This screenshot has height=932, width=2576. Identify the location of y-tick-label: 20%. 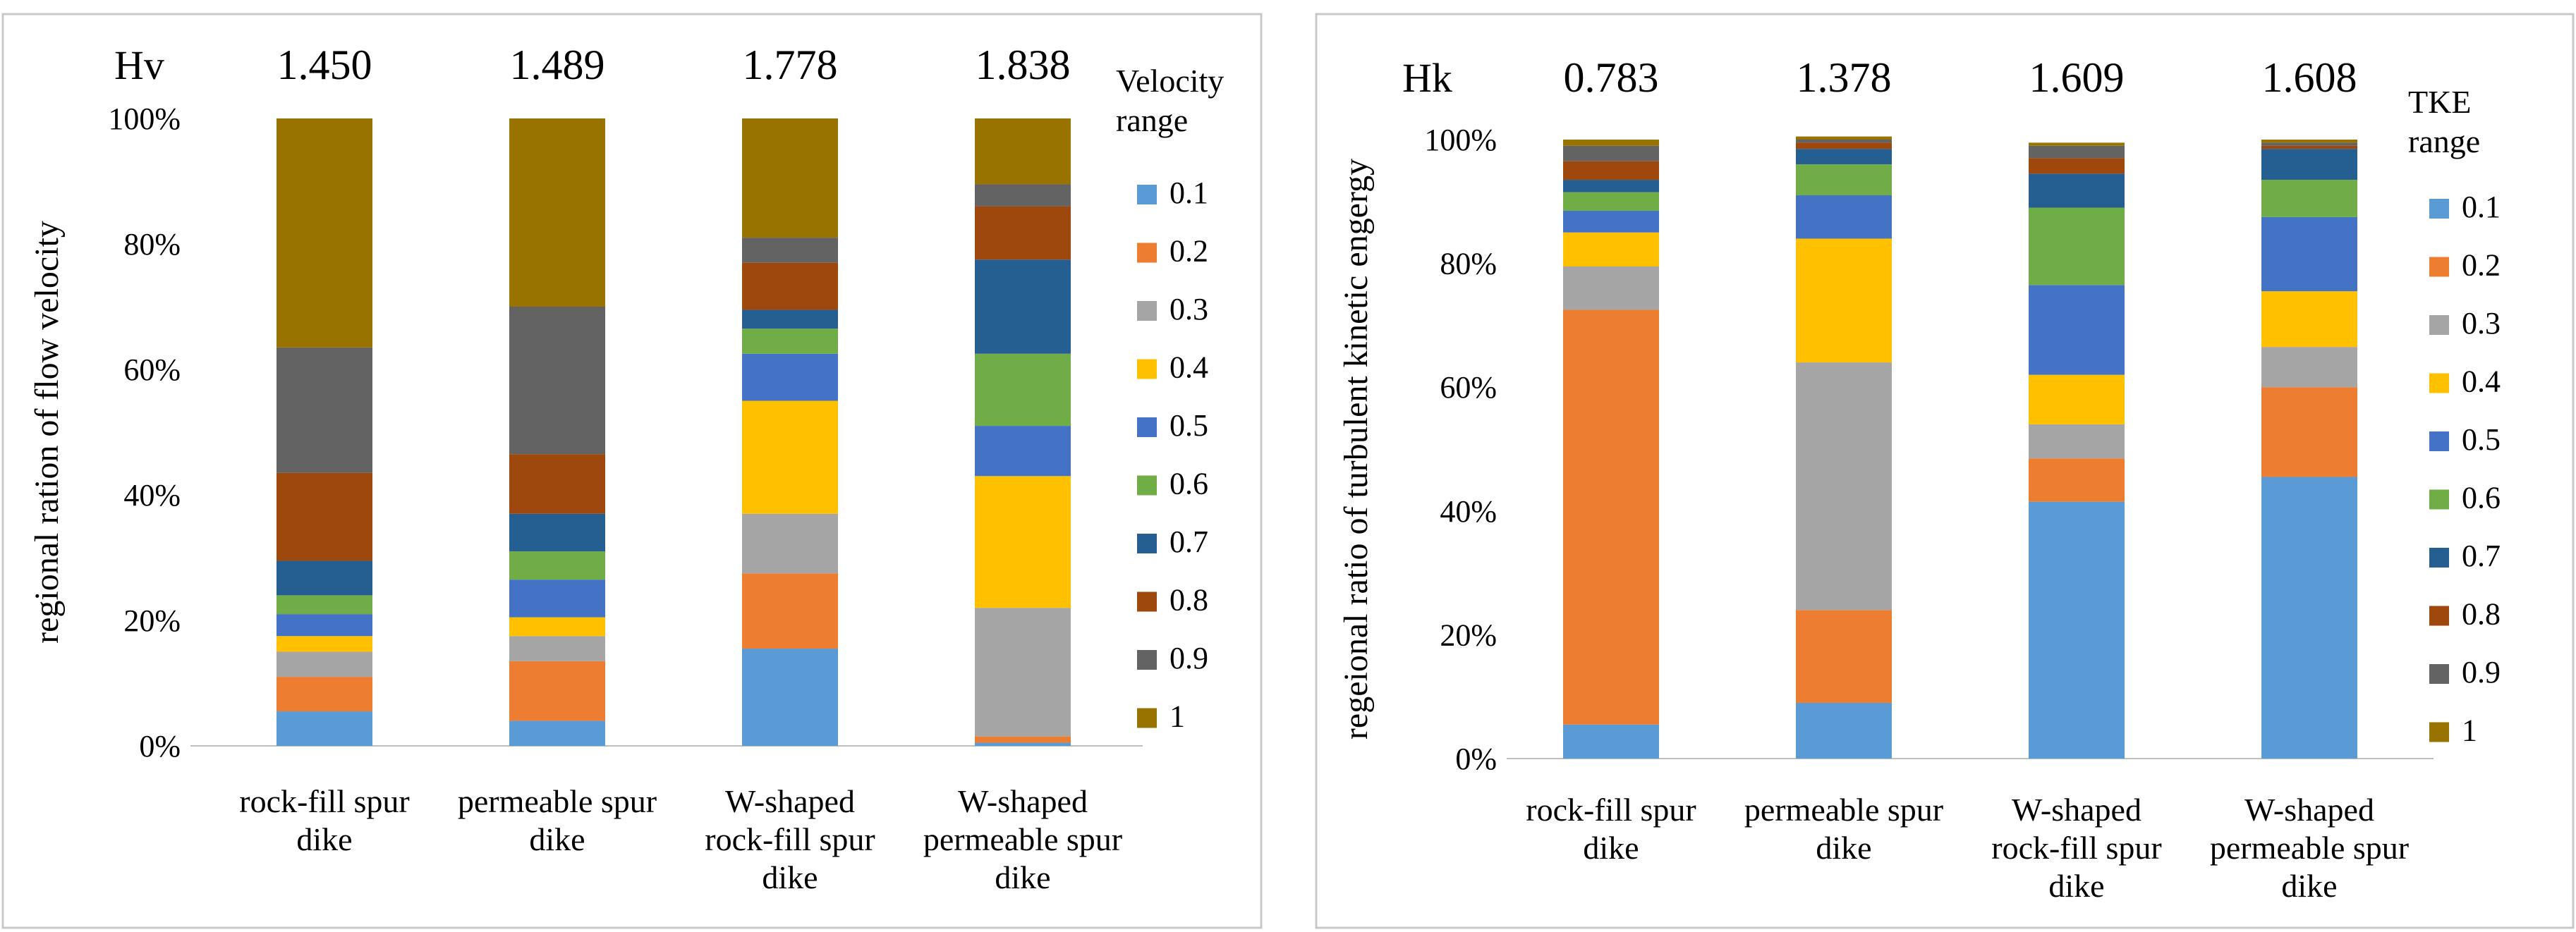
(152, 620).